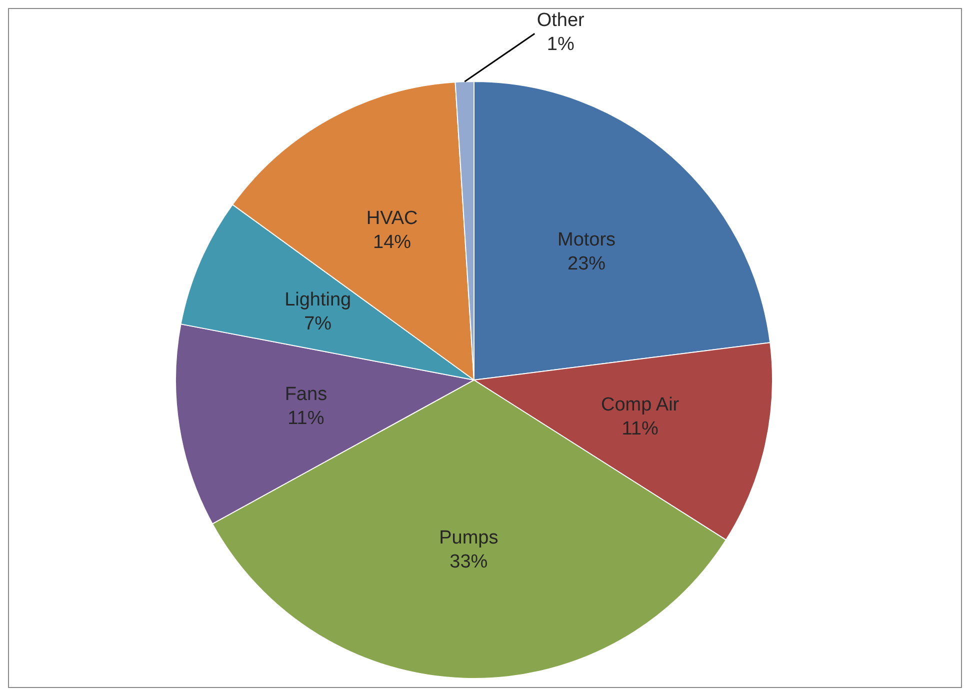 This screenshot has height=696, width=970. I want to click on slice-label: Motors, so click(586, 240).